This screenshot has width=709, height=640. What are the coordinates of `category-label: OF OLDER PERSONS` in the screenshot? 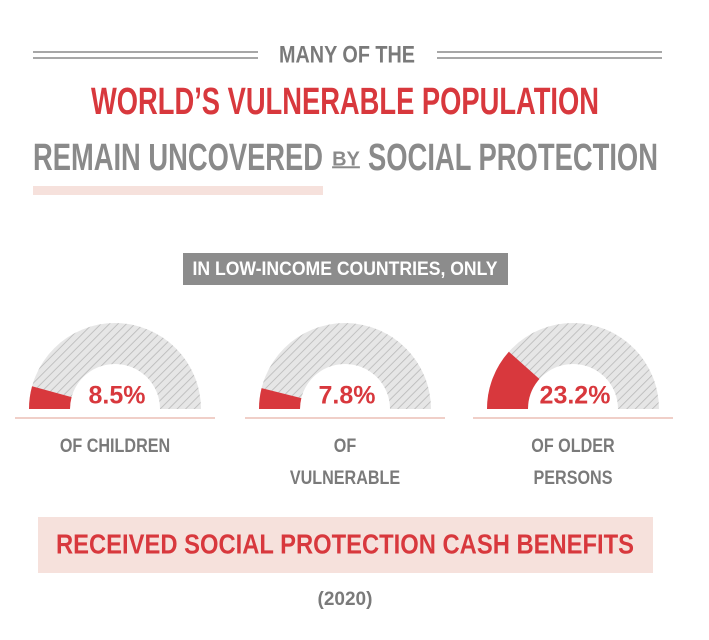 It's located at (573, 462).